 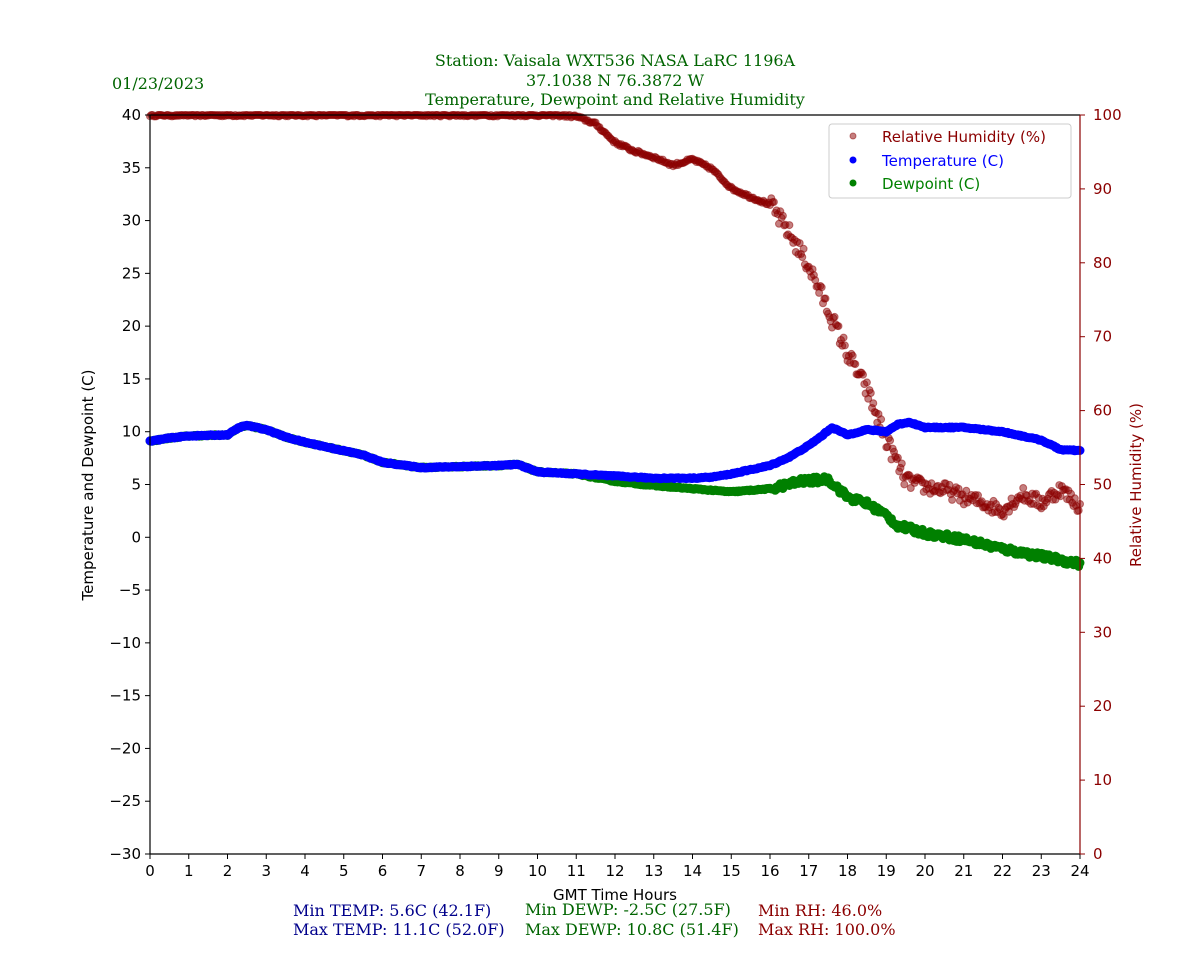 I want to click on legend-dewpoint-marker, so click(x=853, y=183).